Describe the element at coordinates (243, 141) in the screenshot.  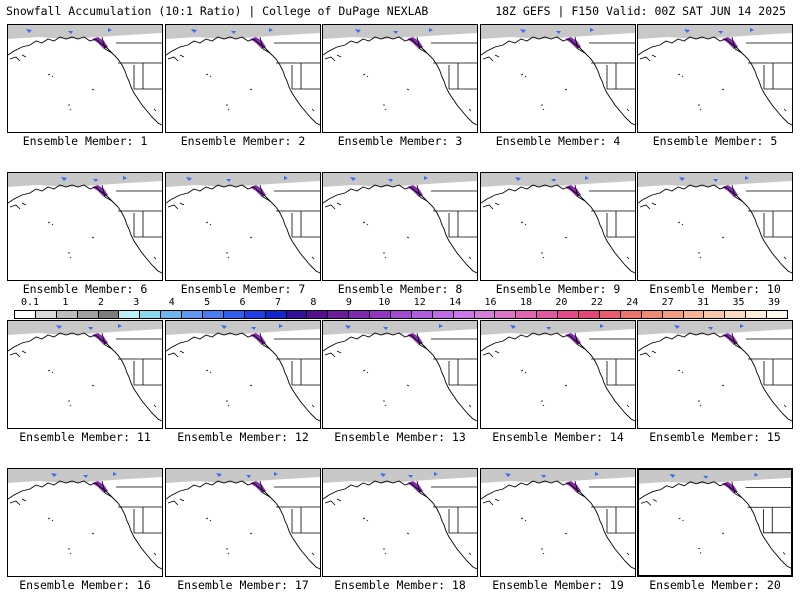
I see `ensemble-member-label: Ensemble Member: 2` at that location.